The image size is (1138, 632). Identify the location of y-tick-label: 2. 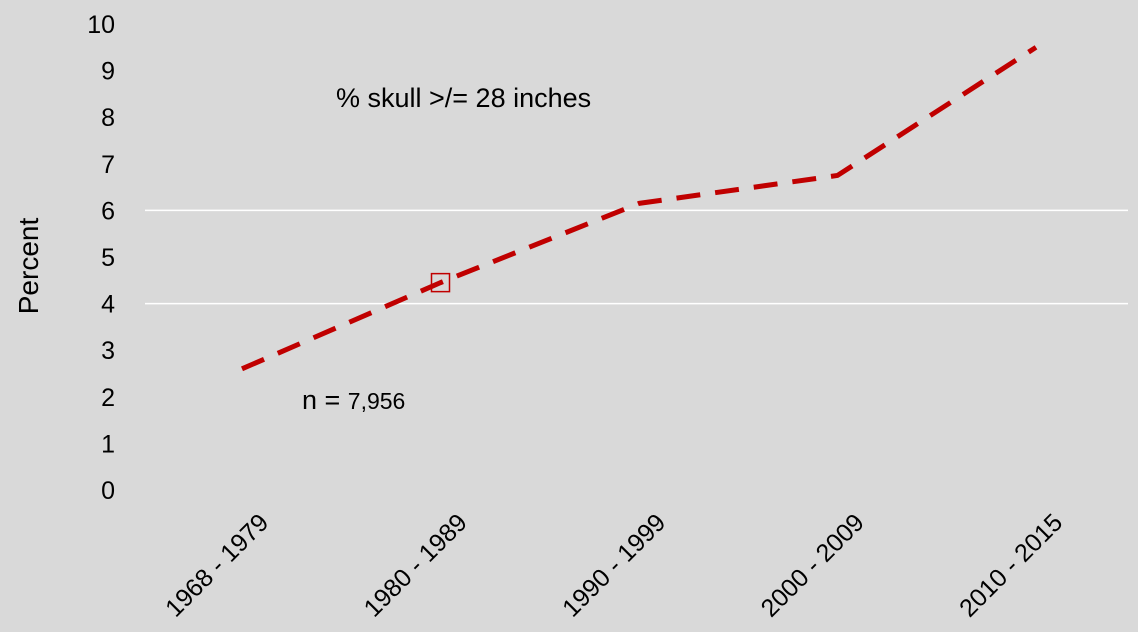
(108, 398).